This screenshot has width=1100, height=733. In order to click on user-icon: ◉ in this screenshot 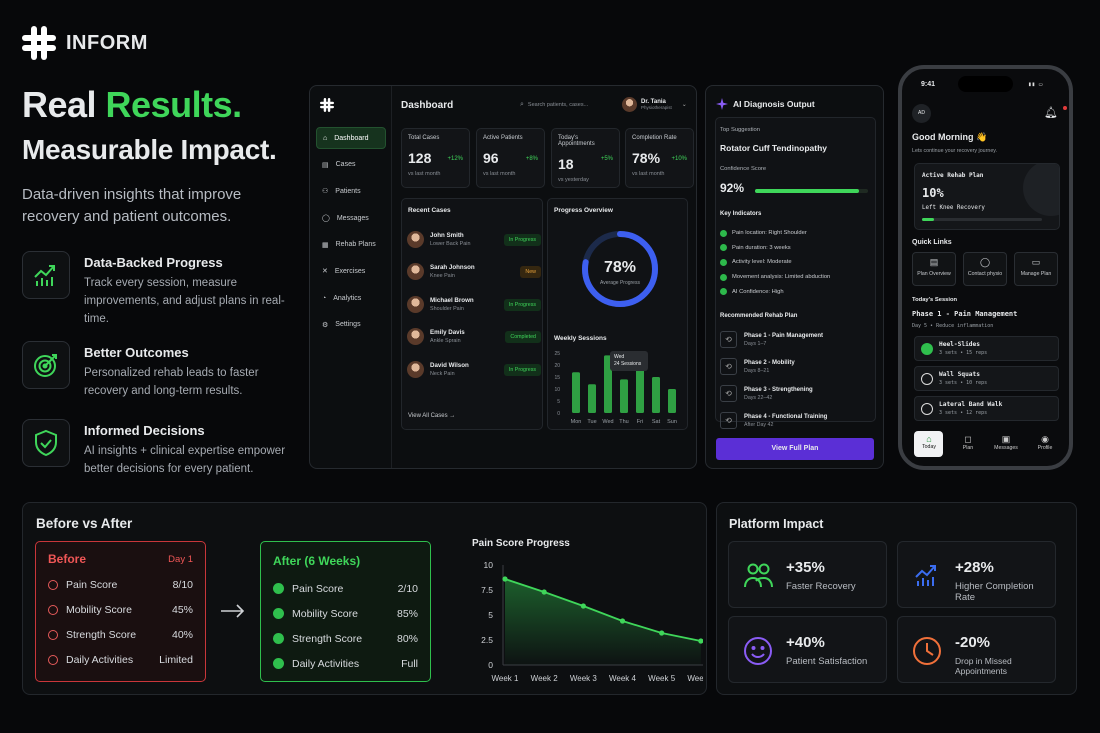, I will do `click(1045, 439)`.